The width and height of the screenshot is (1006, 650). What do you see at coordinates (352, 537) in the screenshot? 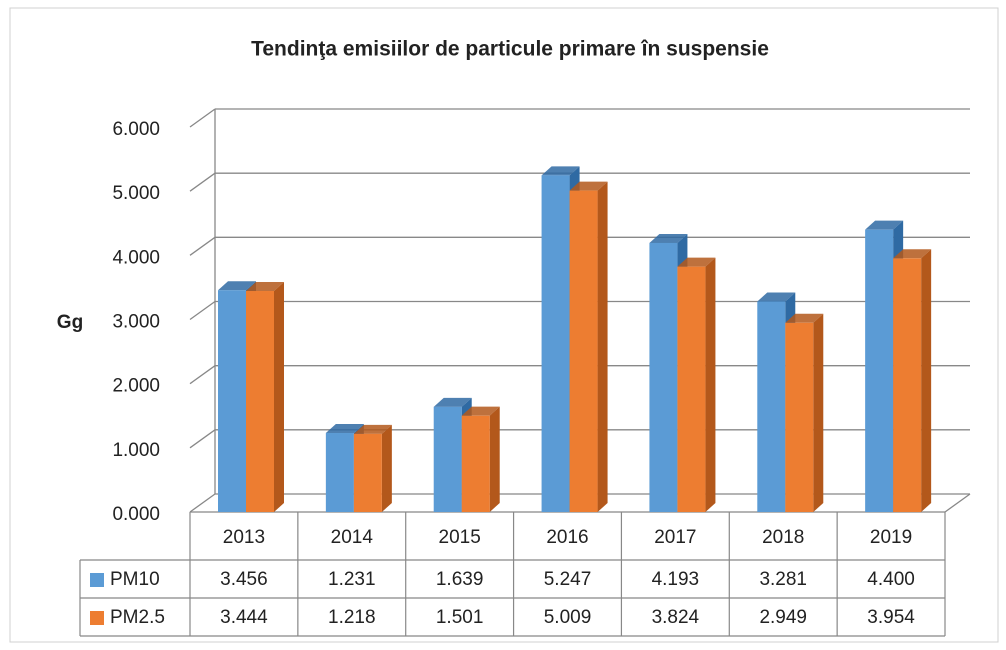
I see `x-tick-label: 2014` at bounding box center [352, 537].